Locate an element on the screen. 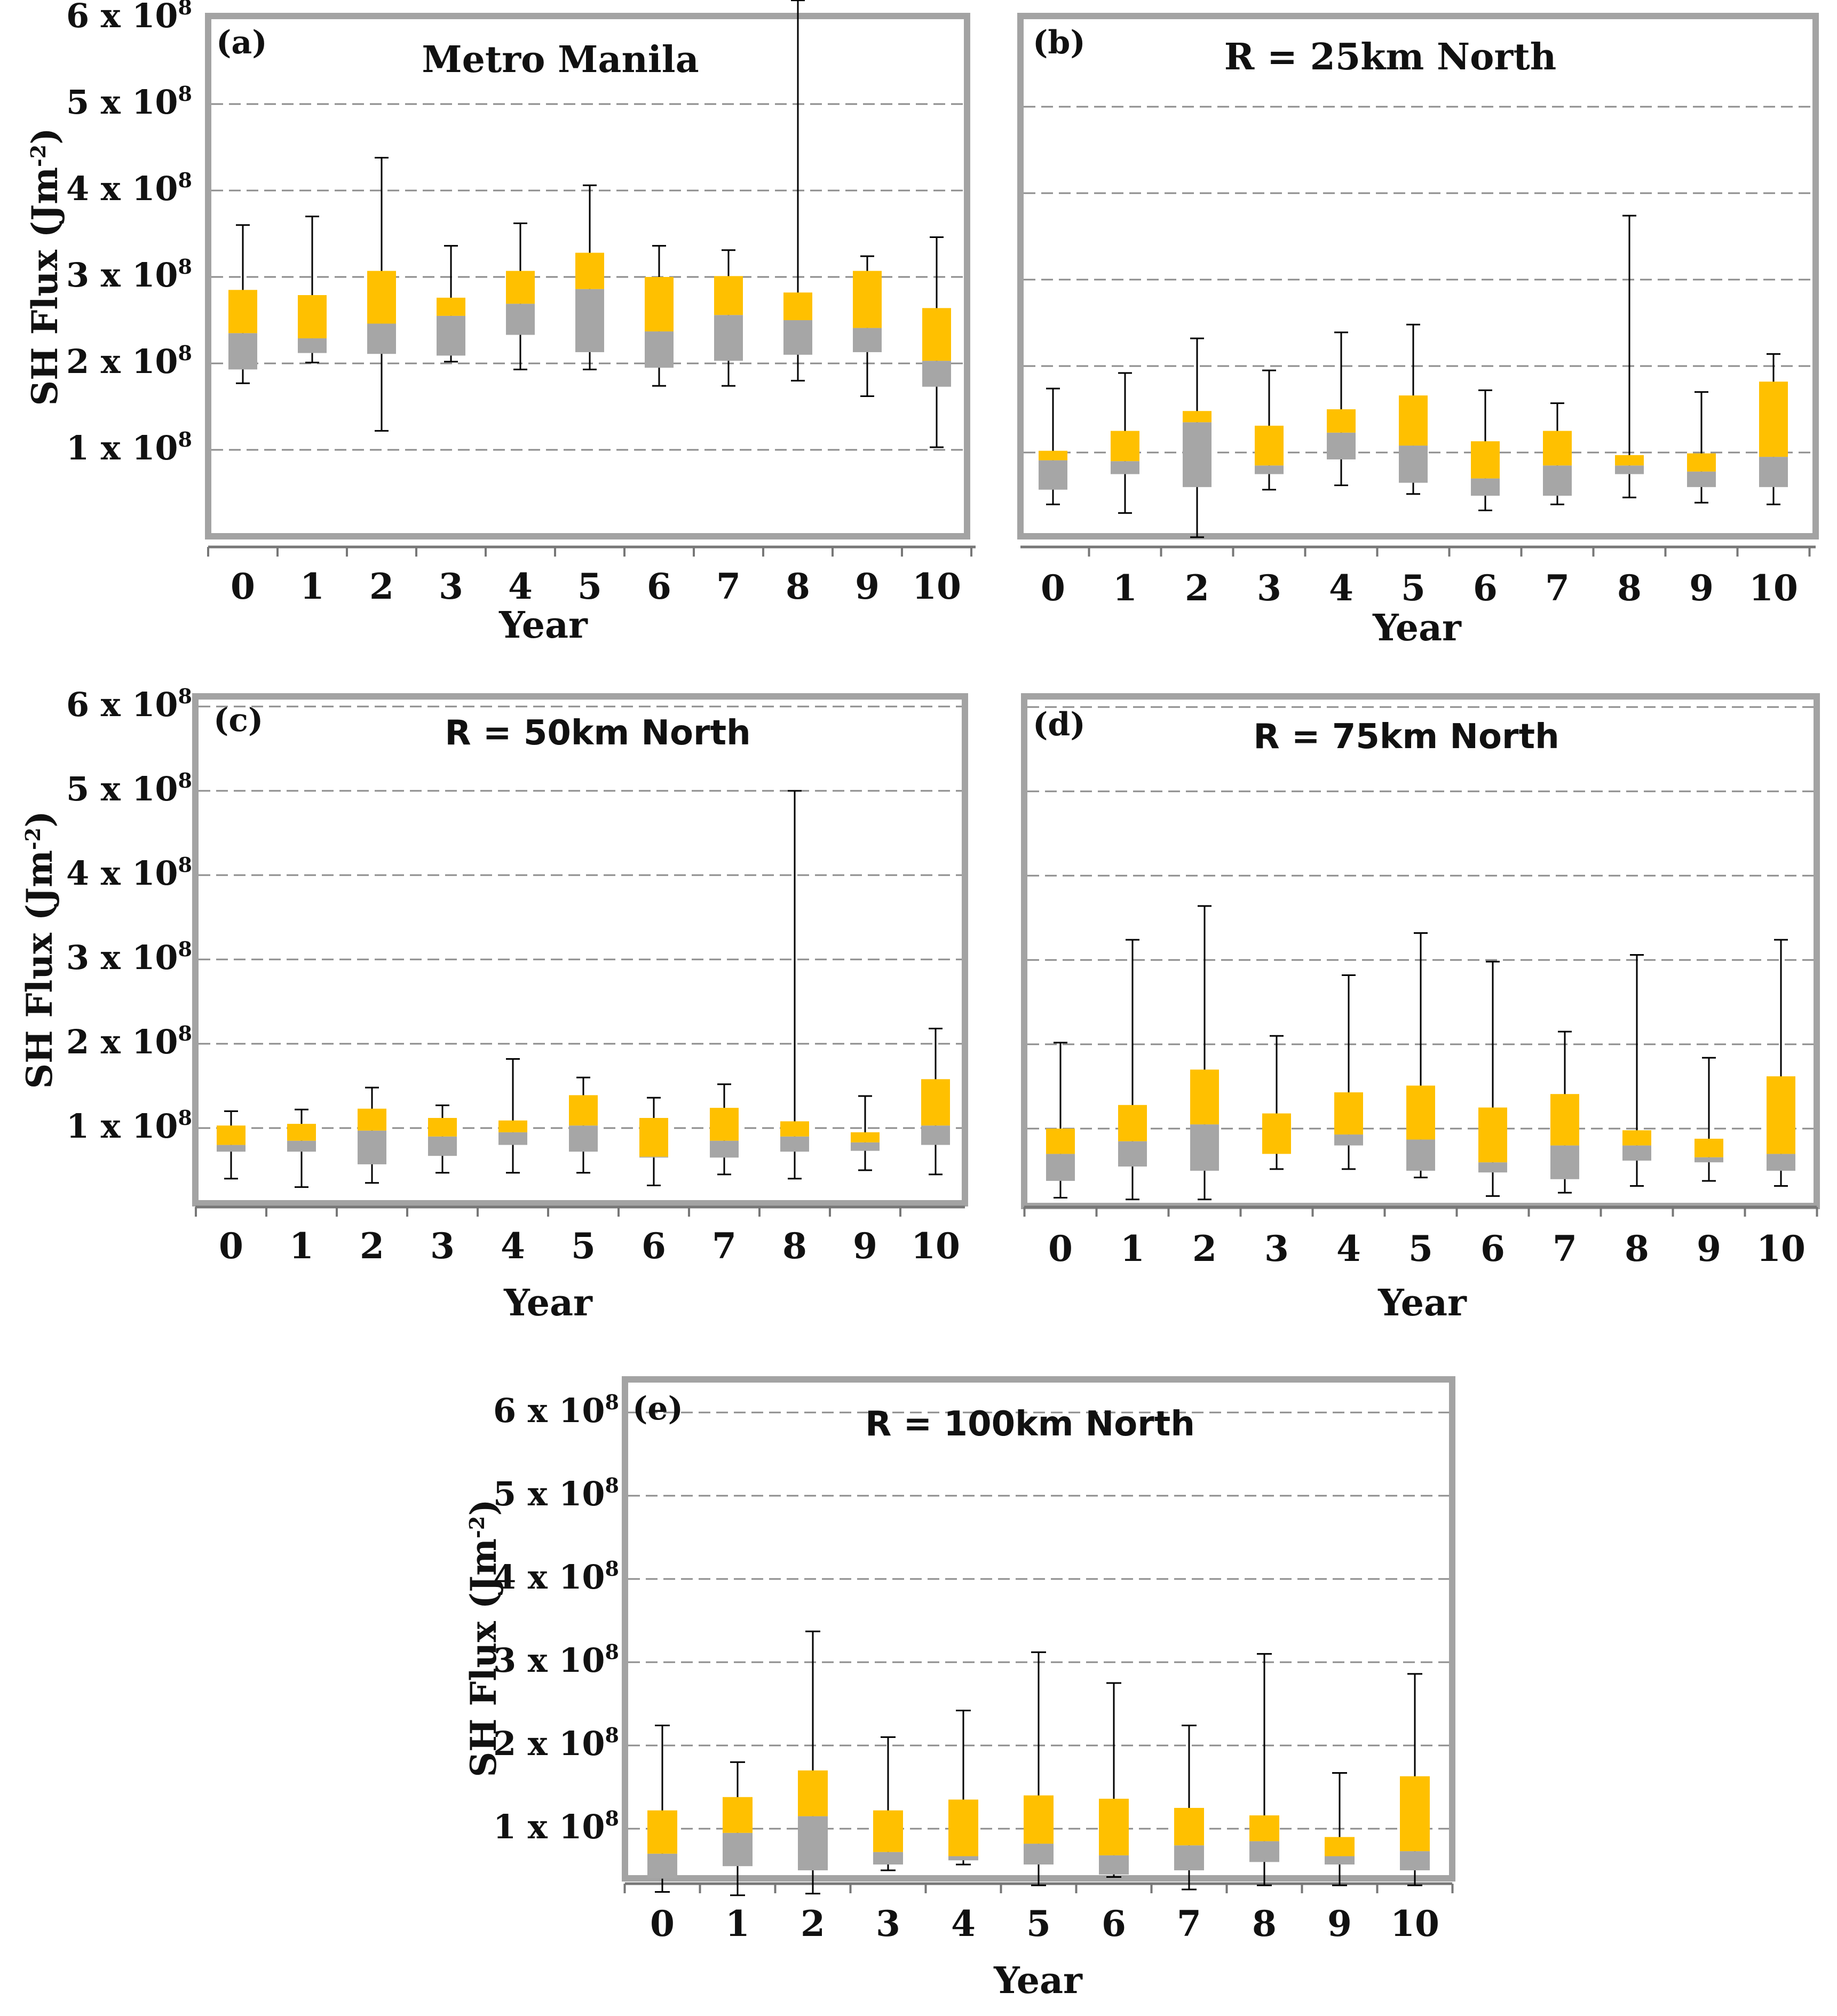  panel-title: R = 100km North is located at coordinates (1030, 1424).